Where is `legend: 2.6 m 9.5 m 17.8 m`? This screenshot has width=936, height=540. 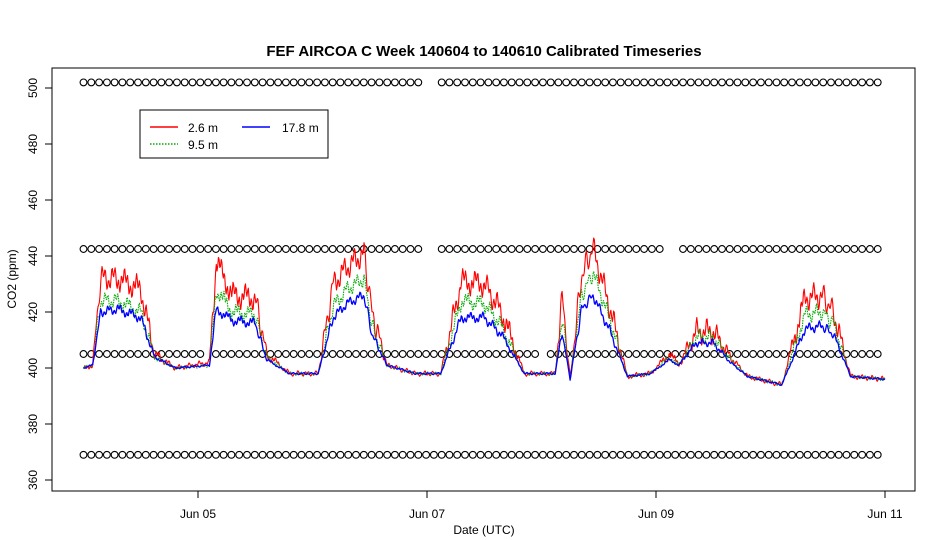
legend: 2.6 m 9.5 m 17.8 m is located at coordinates (234, 134).